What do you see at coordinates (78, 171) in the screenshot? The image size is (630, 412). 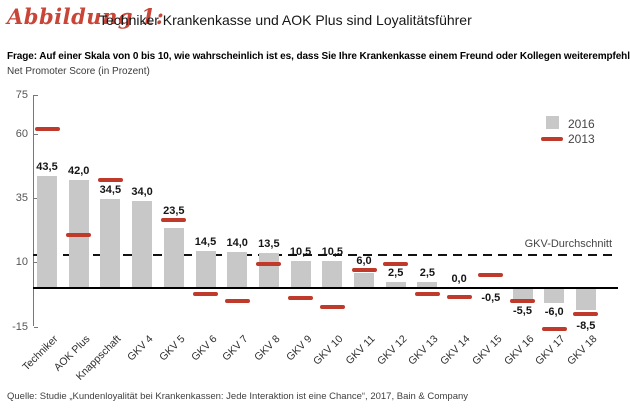 I see `bar-value-label: 42,0` at bounding box center [78, 171].